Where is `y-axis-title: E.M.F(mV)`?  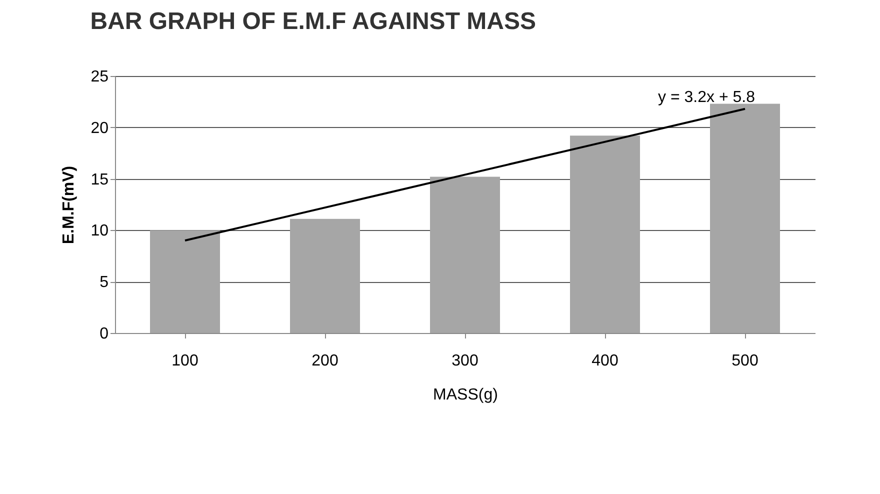 y-axis-title: E.M.F(mV) is located at coordinates (69, 205).